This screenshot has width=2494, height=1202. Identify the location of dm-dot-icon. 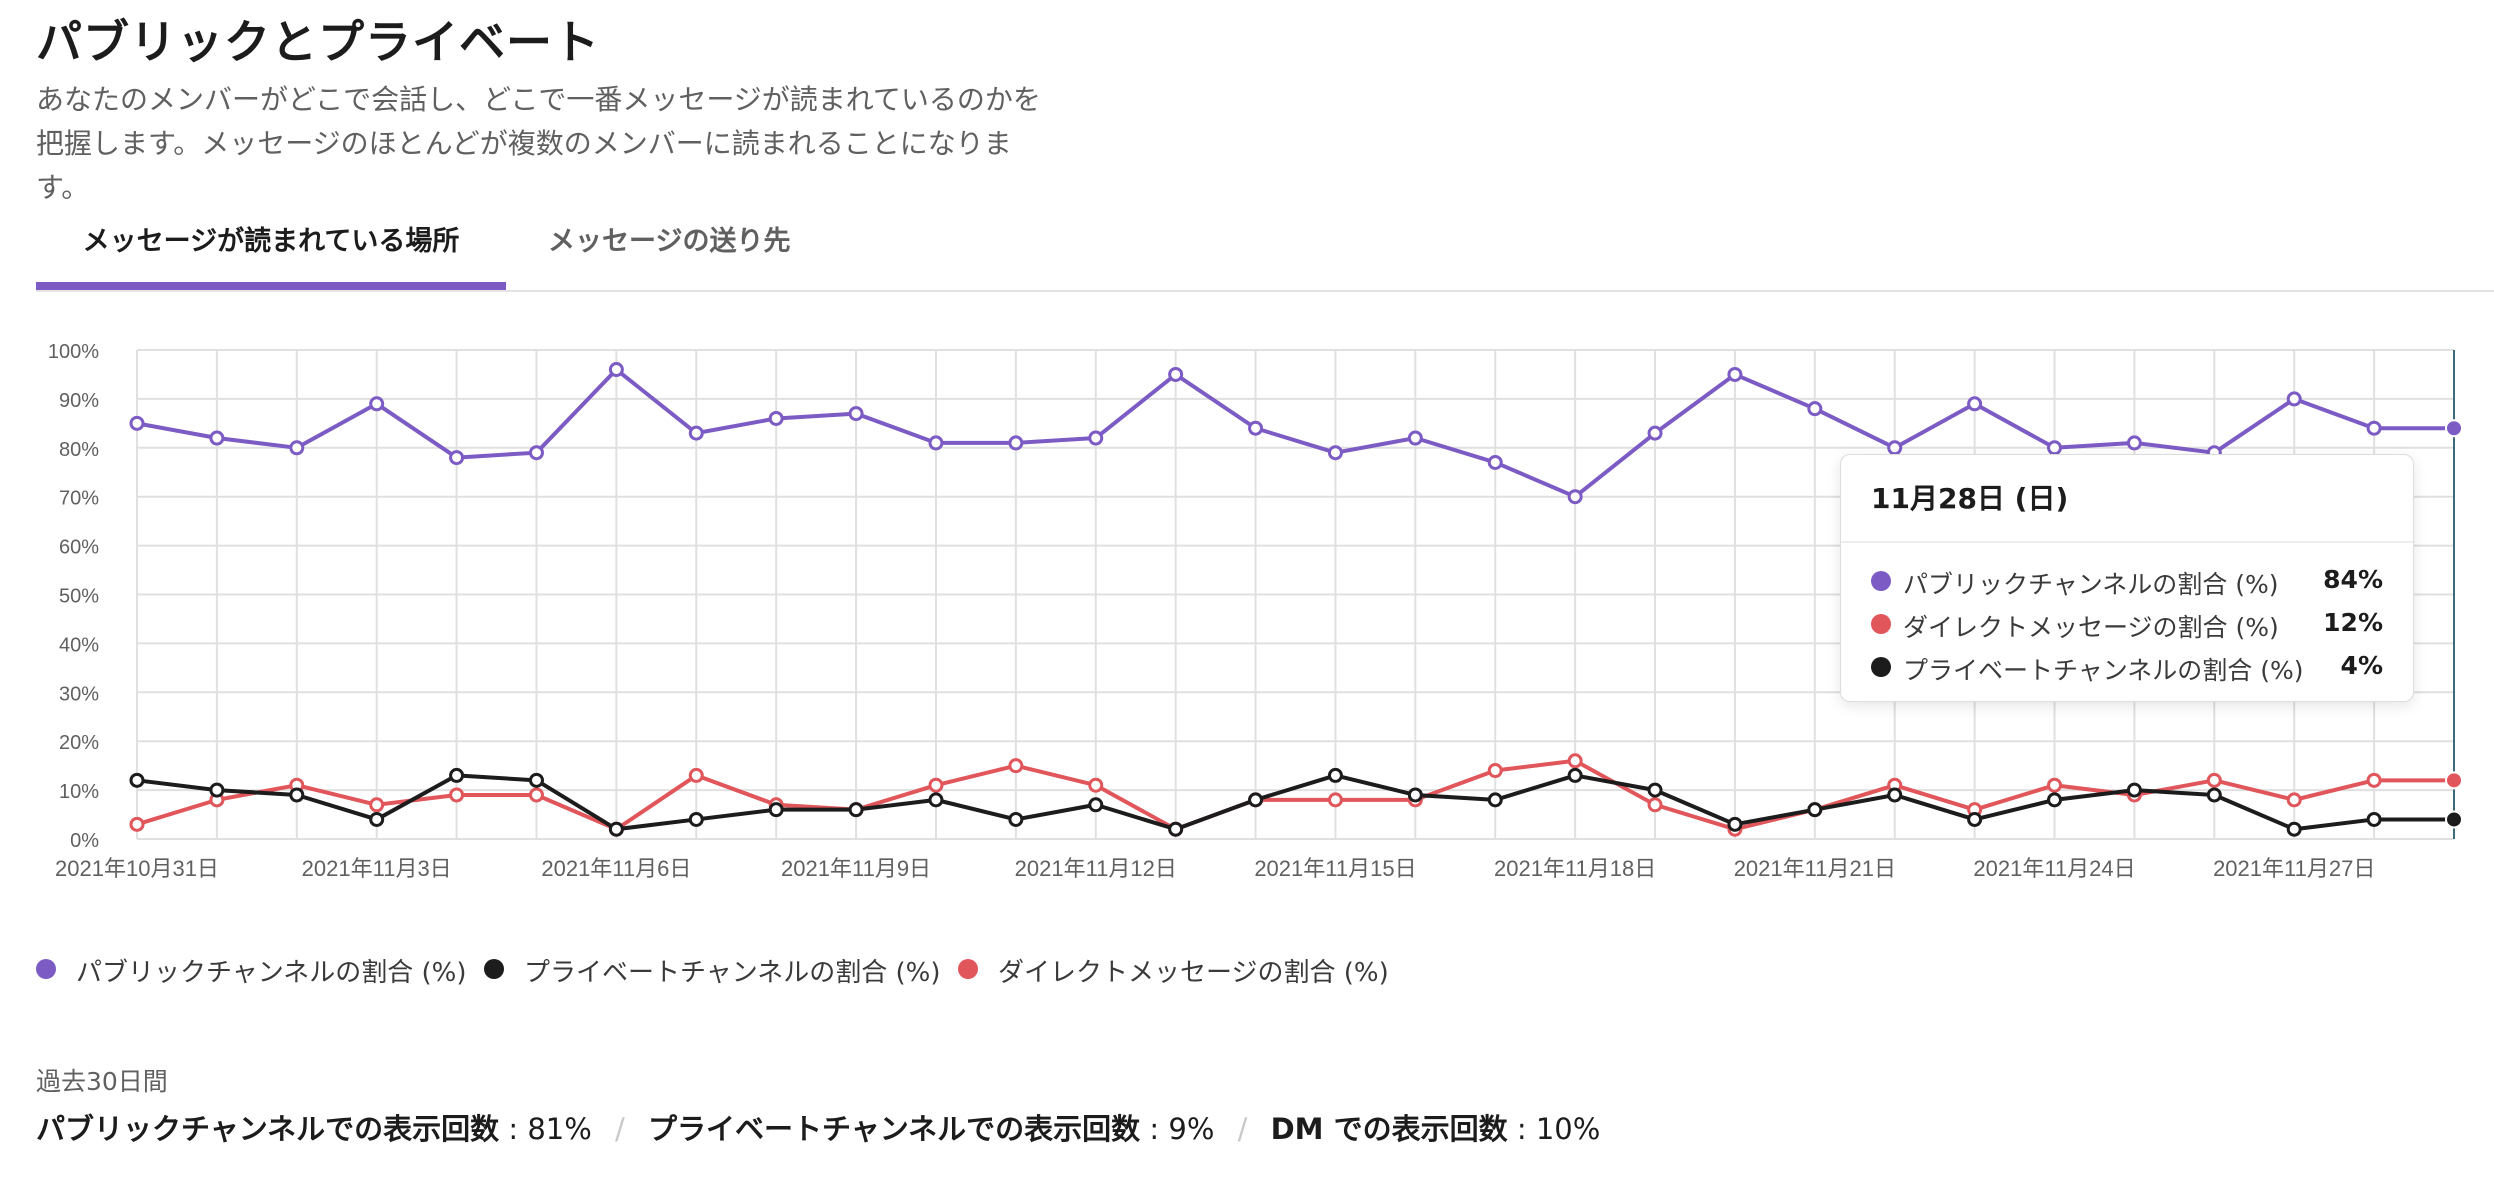
(1881, 624).